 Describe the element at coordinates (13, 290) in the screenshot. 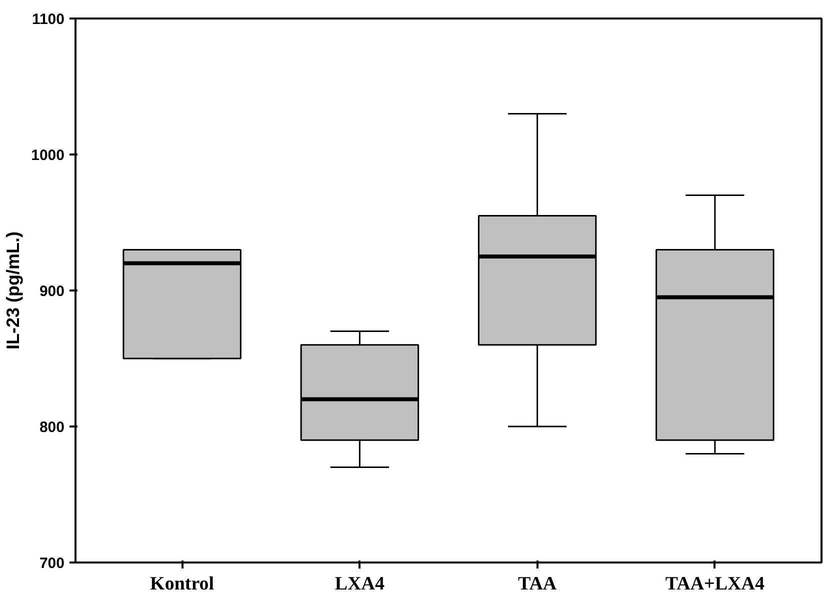

I see `y-axis-title: IL-23 (pg/mL.)` at that location.